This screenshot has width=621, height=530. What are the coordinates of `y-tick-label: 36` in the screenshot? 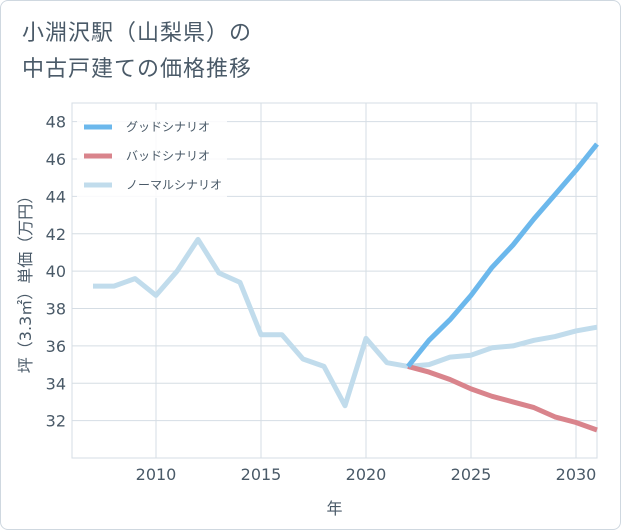 It's located at (56, 346).